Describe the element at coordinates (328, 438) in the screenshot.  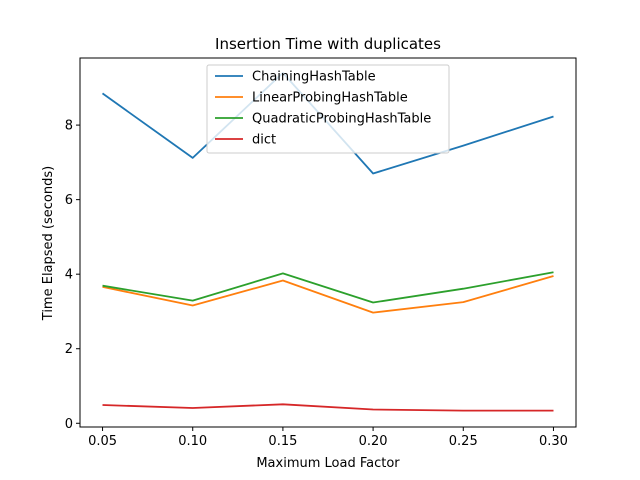
I see `x-axis-ticks: 0.05 0.10 0.15 0.20 0.25 0.30` at that location.